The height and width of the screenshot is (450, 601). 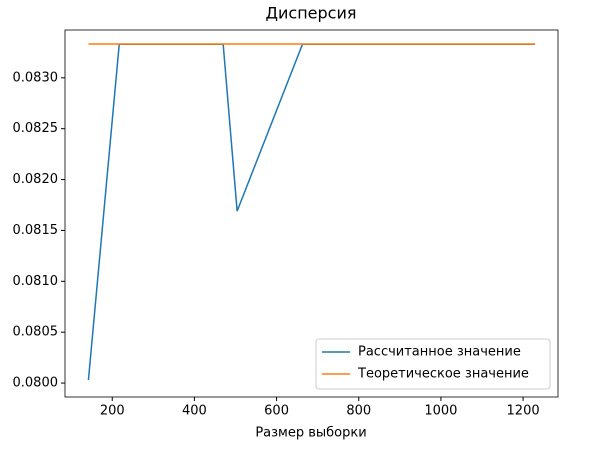 I want to click on y-tick-label: 0.0810, so click(x=36, y=281).